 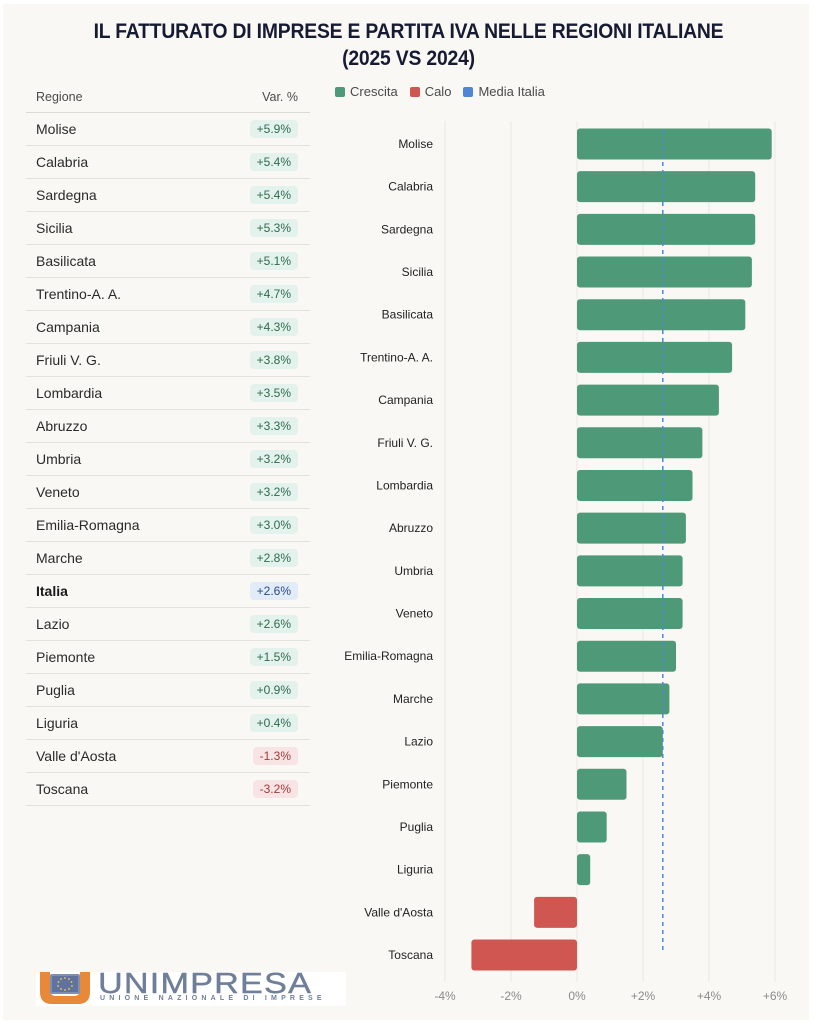 What do you see at coordinates (411, 528) in the screenshot?
I see `category-label: Abruzzo` at bounding box center [411, 528].